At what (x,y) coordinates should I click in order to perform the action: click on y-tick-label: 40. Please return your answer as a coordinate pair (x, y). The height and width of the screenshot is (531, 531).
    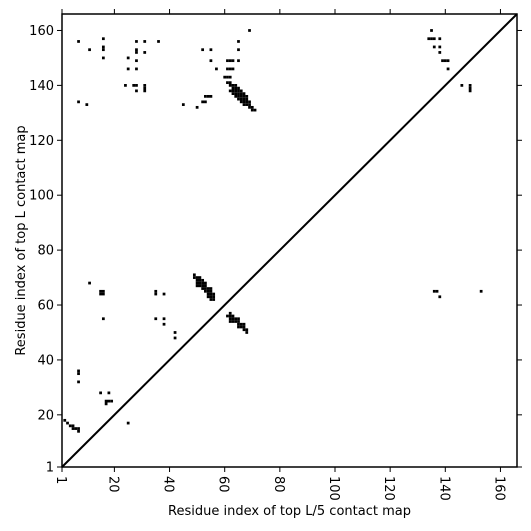
    Looking at the image, I should click on (45, 360).